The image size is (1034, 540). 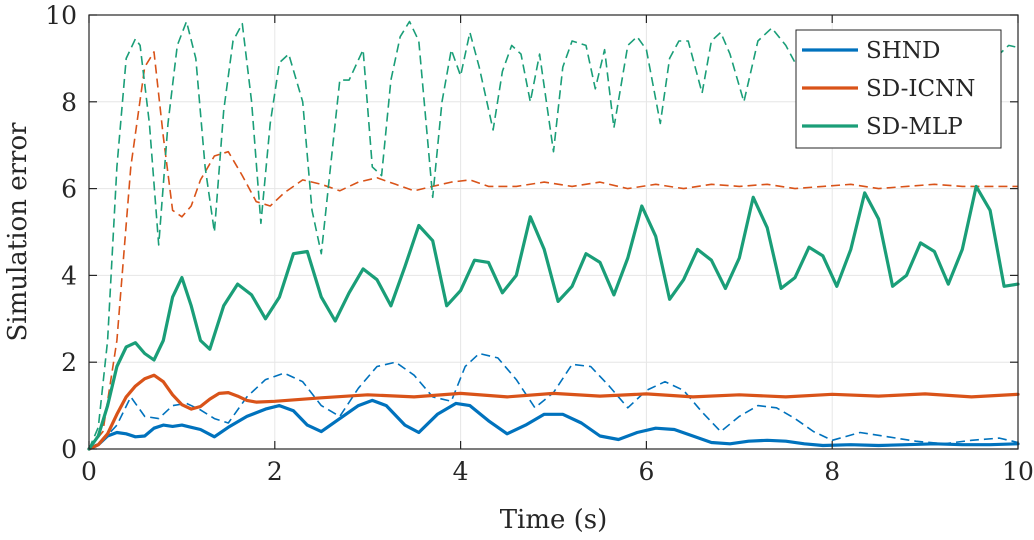 I want to click on legend: SHND SD-ICNN SD-MLP, so click(x=898, y=89).